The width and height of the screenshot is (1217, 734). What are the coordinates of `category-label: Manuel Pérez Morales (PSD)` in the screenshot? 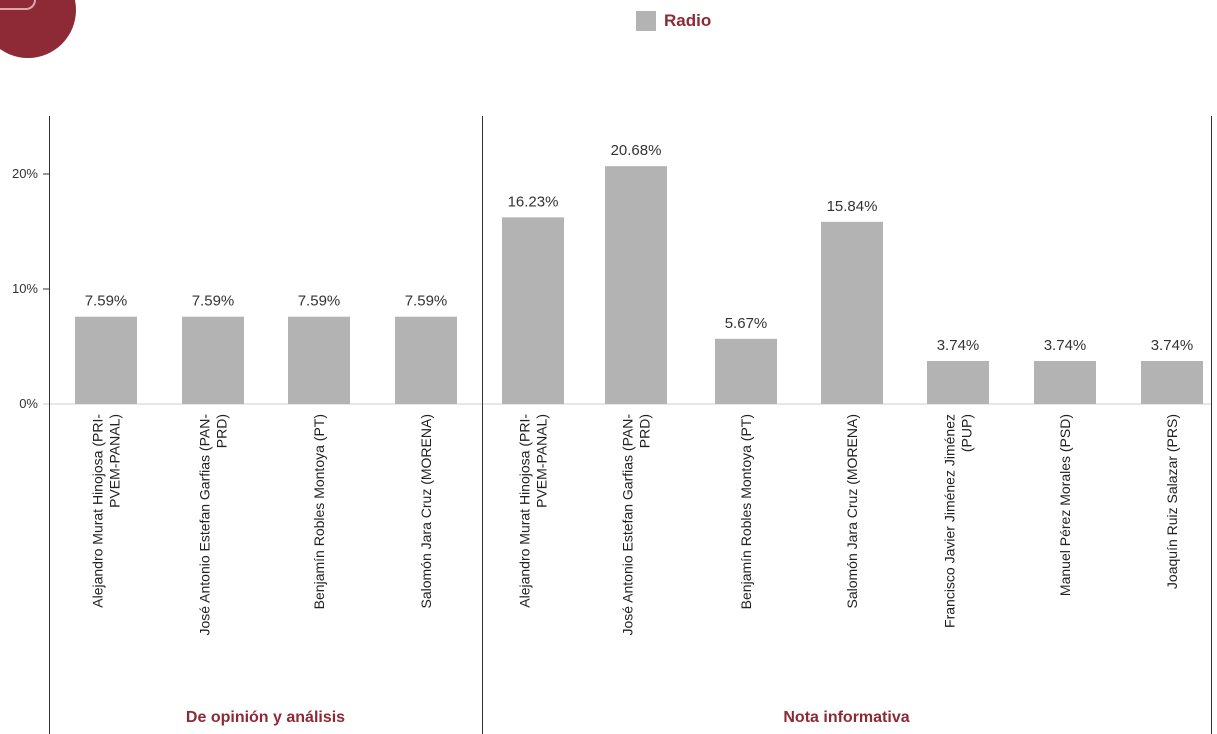 It's located at (1065, 505).